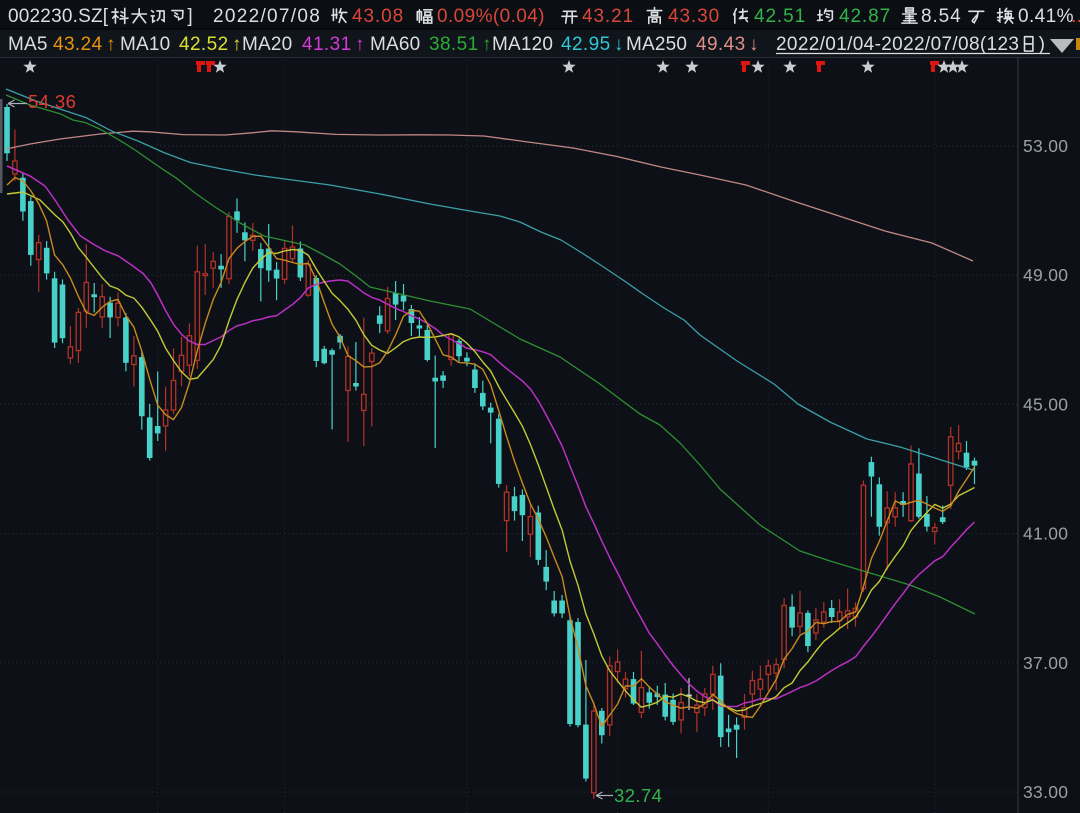  I want to click on svg-text: 41.00, so click(1045, 534).